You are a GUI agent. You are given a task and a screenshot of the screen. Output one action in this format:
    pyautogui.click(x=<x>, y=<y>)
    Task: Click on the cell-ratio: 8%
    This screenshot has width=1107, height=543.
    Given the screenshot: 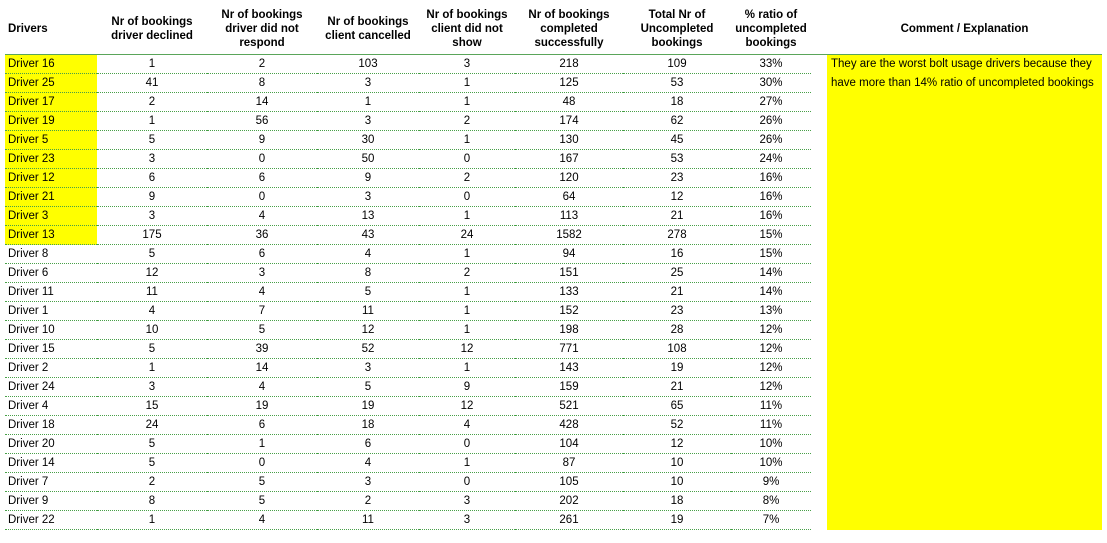 What is the action you would take?
    pyautogui.click(x=771, y=501)
    